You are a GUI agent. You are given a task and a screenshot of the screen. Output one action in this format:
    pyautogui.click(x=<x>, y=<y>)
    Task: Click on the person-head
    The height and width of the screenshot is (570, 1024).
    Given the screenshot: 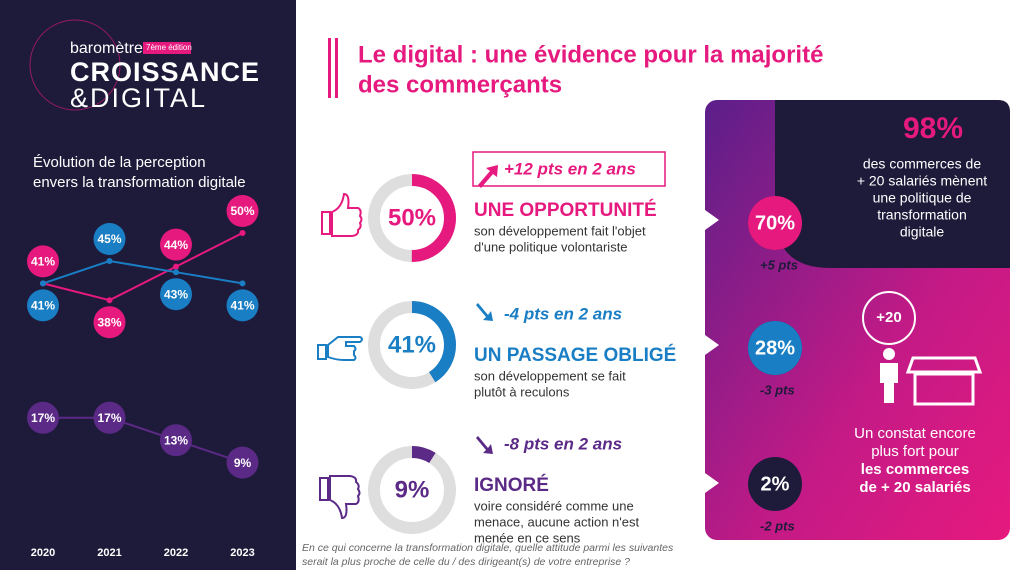 What is the action you would take?
    pyautogui.click(x=889, y=354)
    